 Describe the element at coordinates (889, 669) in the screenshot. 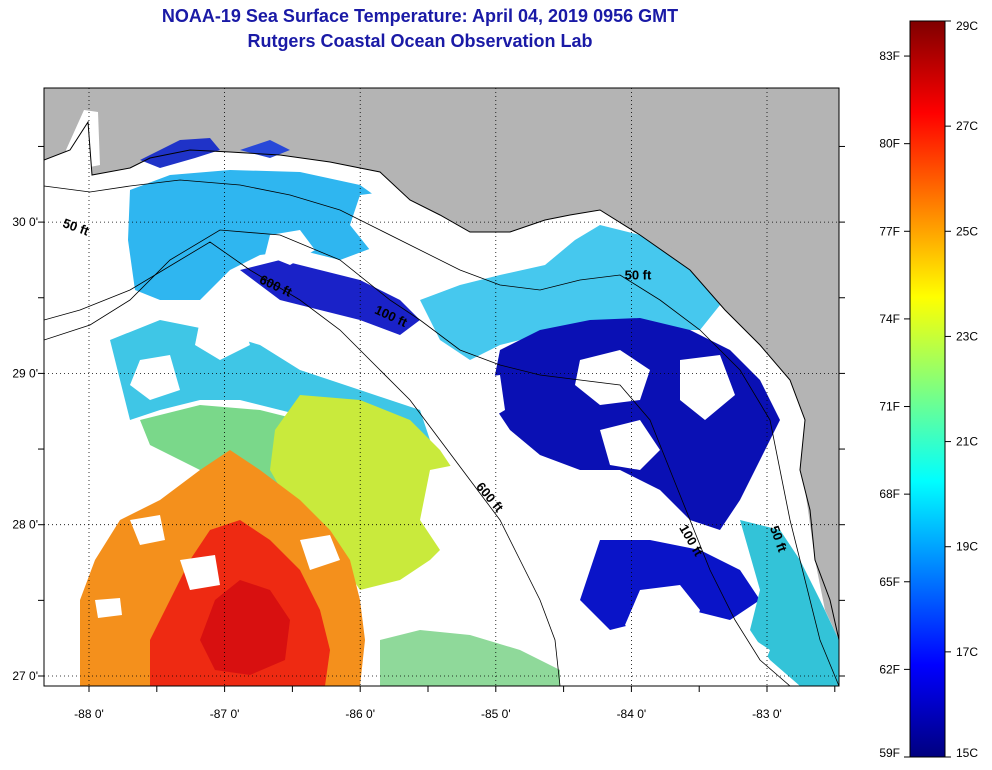

I see `colorbar-label-fahrenheit: 62F` at that location.